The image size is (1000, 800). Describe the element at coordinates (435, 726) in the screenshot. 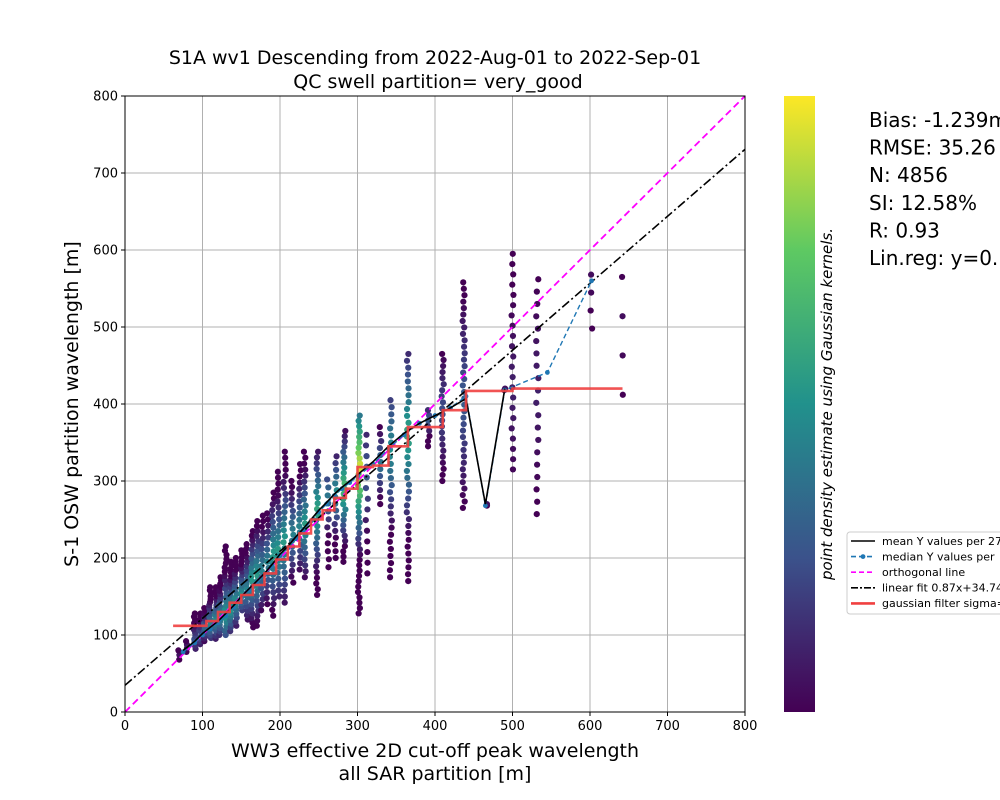

I see `x-tick-label: 400` at that location.